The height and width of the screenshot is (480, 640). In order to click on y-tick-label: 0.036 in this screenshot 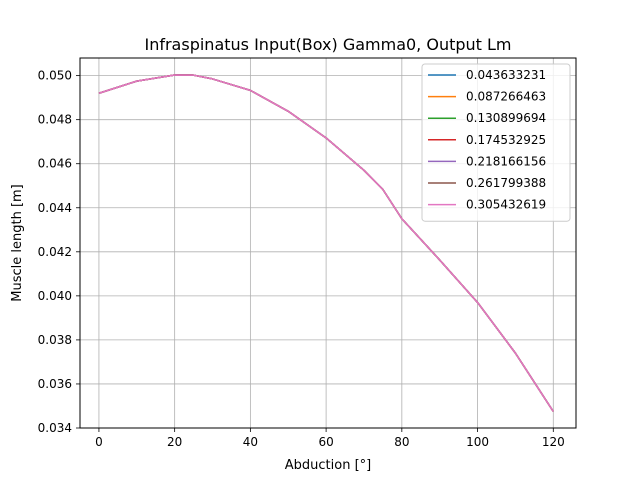, I will do `click(55, 384)`.